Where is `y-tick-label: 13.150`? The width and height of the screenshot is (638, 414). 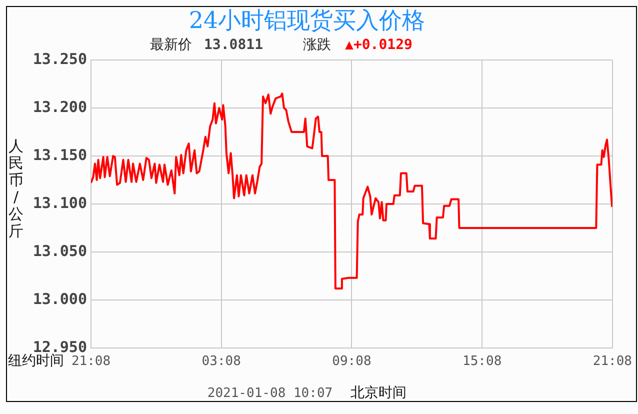 y-tick-label: 13.150 is located at coordinates (59, 155).